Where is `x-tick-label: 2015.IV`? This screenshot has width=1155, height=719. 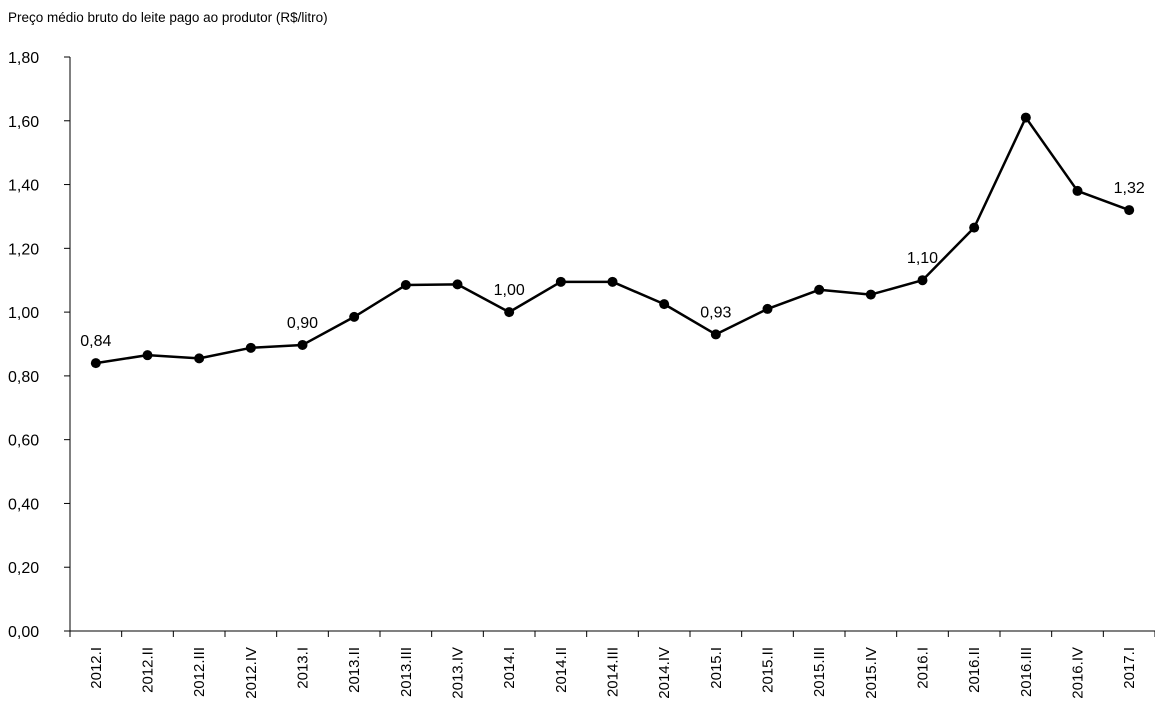
x-tick-label: 2015.IV is located at coordinates (871, 673).